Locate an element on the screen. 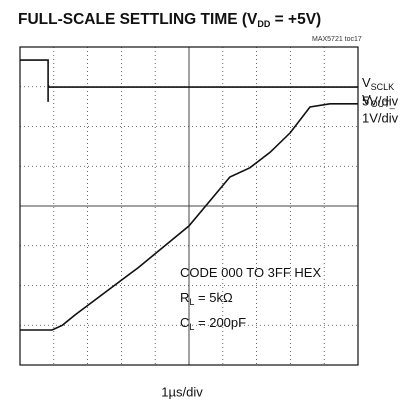 This screenshot has height=405, width=406. label-after: = 200pF is located at coordinates (220, 322).